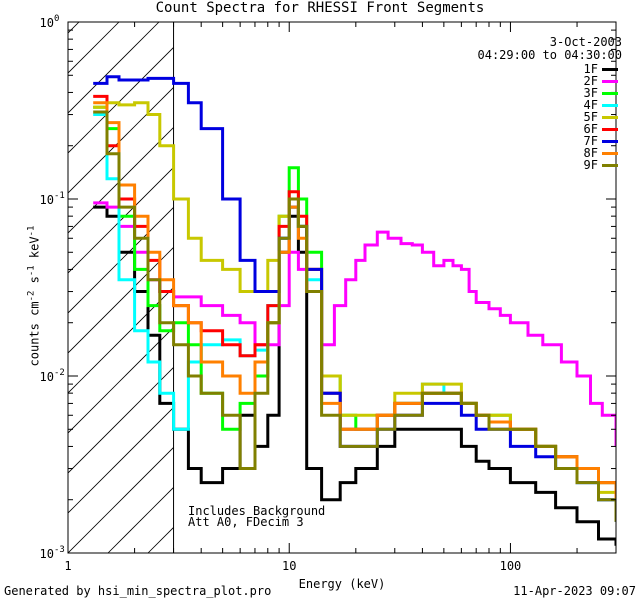  I want to click on y-tick-label-exp: 0, so click(56, 19).